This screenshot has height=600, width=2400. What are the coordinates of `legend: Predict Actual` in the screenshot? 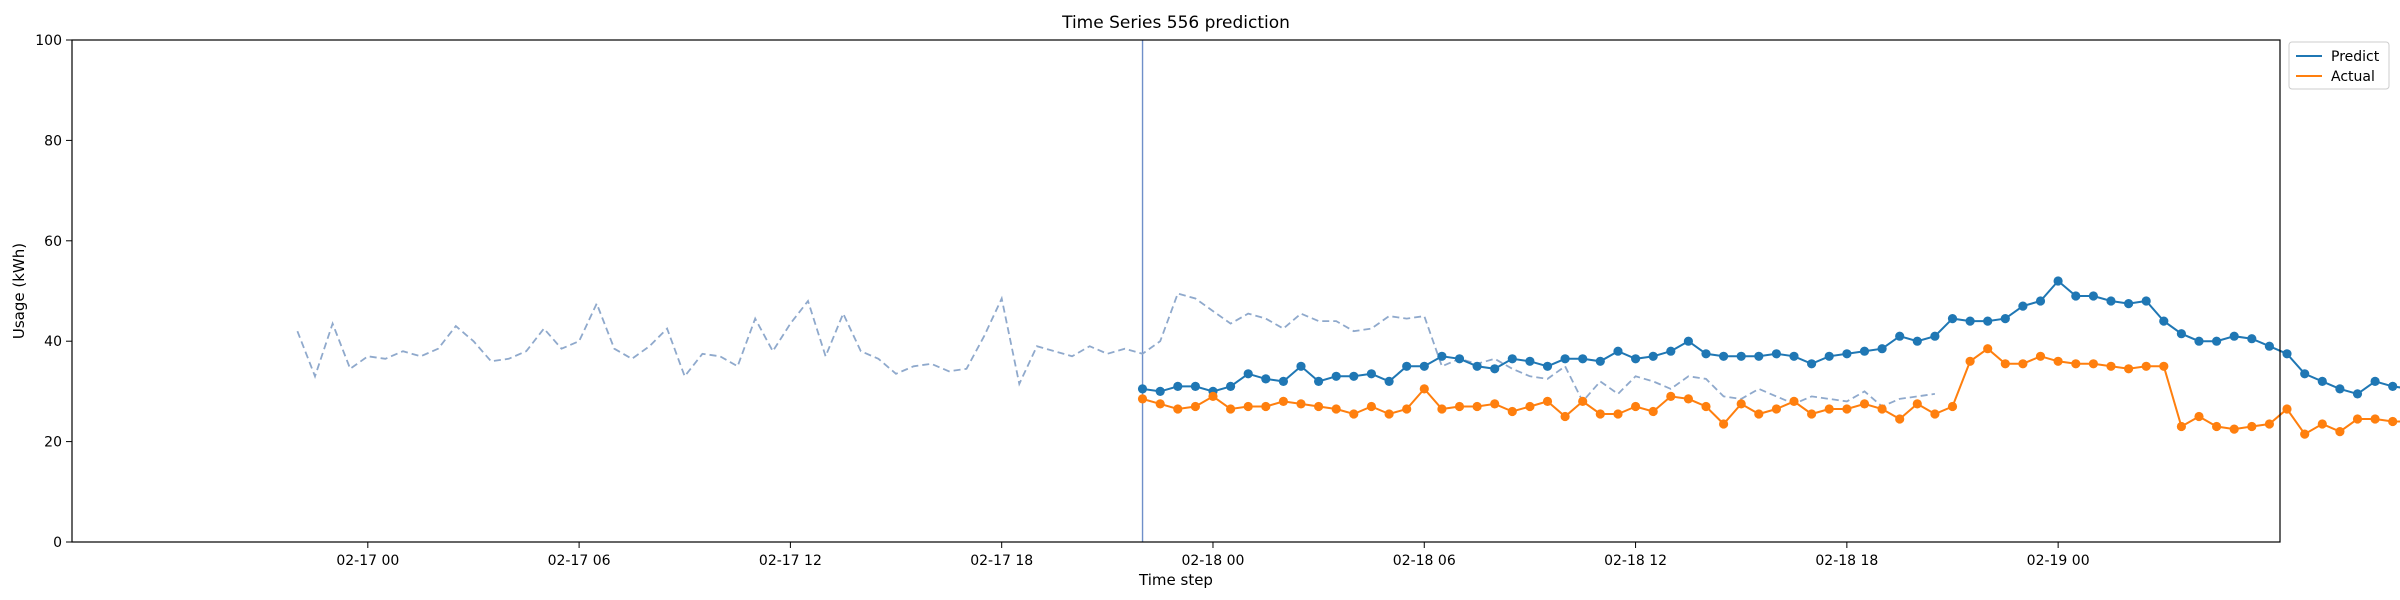 It's located at (2339, 65).